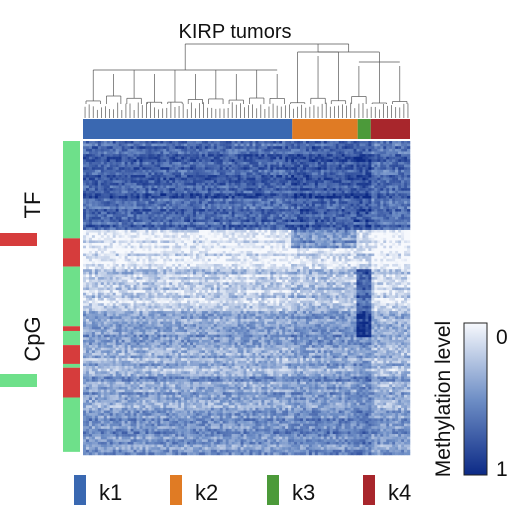 The height and width of the screenshot is (527, 522). I want to click on row-annotation-CpG, so click(71, 338).